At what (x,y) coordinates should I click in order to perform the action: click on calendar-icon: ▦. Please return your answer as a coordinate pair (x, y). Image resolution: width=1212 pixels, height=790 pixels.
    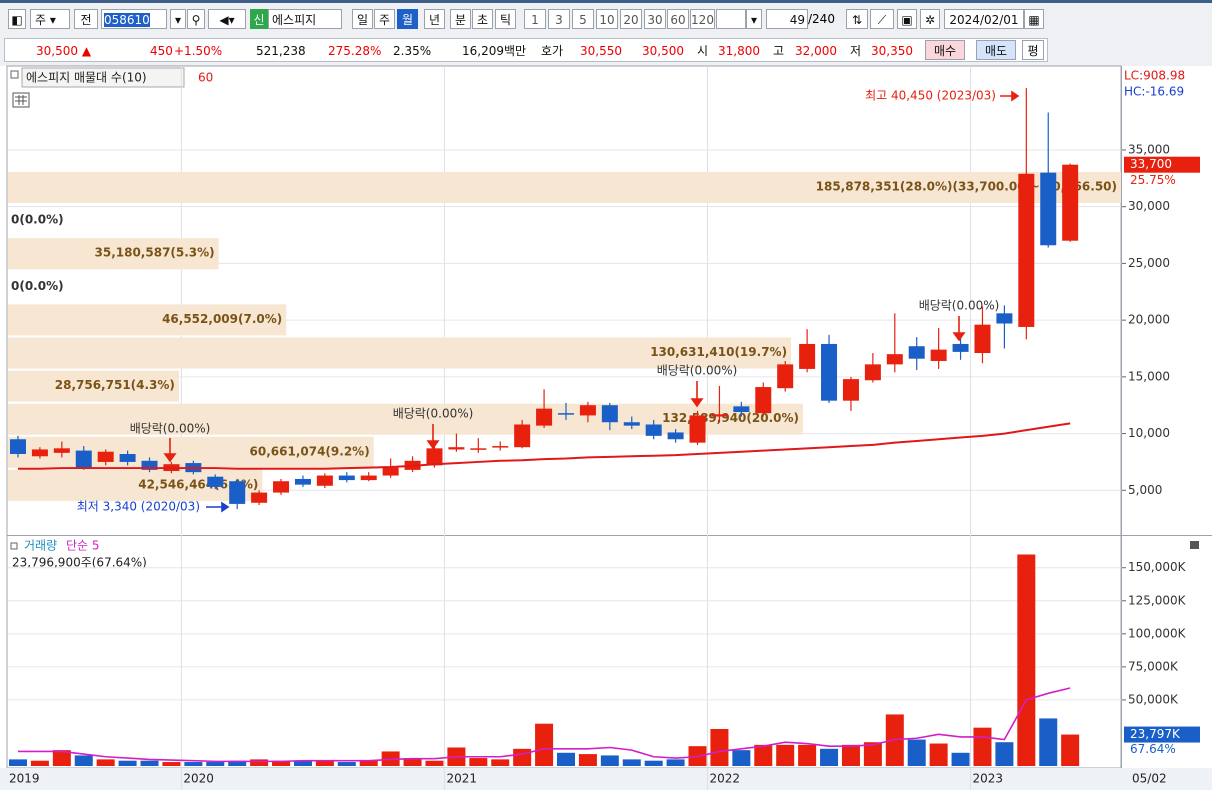
    Looking at the image, I should click on (1034, 19).